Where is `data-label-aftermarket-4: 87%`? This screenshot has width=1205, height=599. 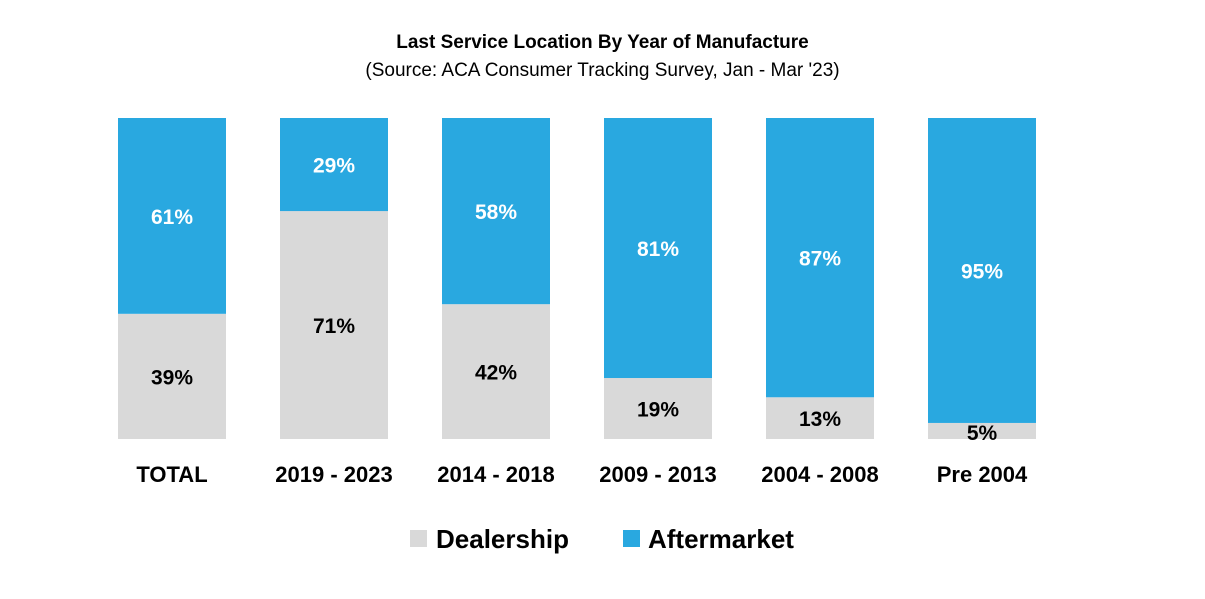 data-label-aftermarket-4: 87% is located at coordinates (820, 259).